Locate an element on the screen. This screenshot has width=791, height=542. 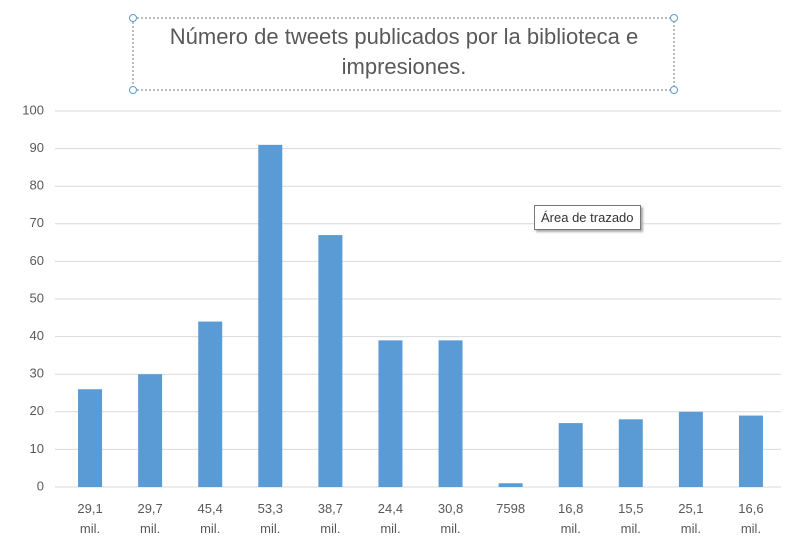
y-tick-label: 20 is located at coordinates (37, 410).